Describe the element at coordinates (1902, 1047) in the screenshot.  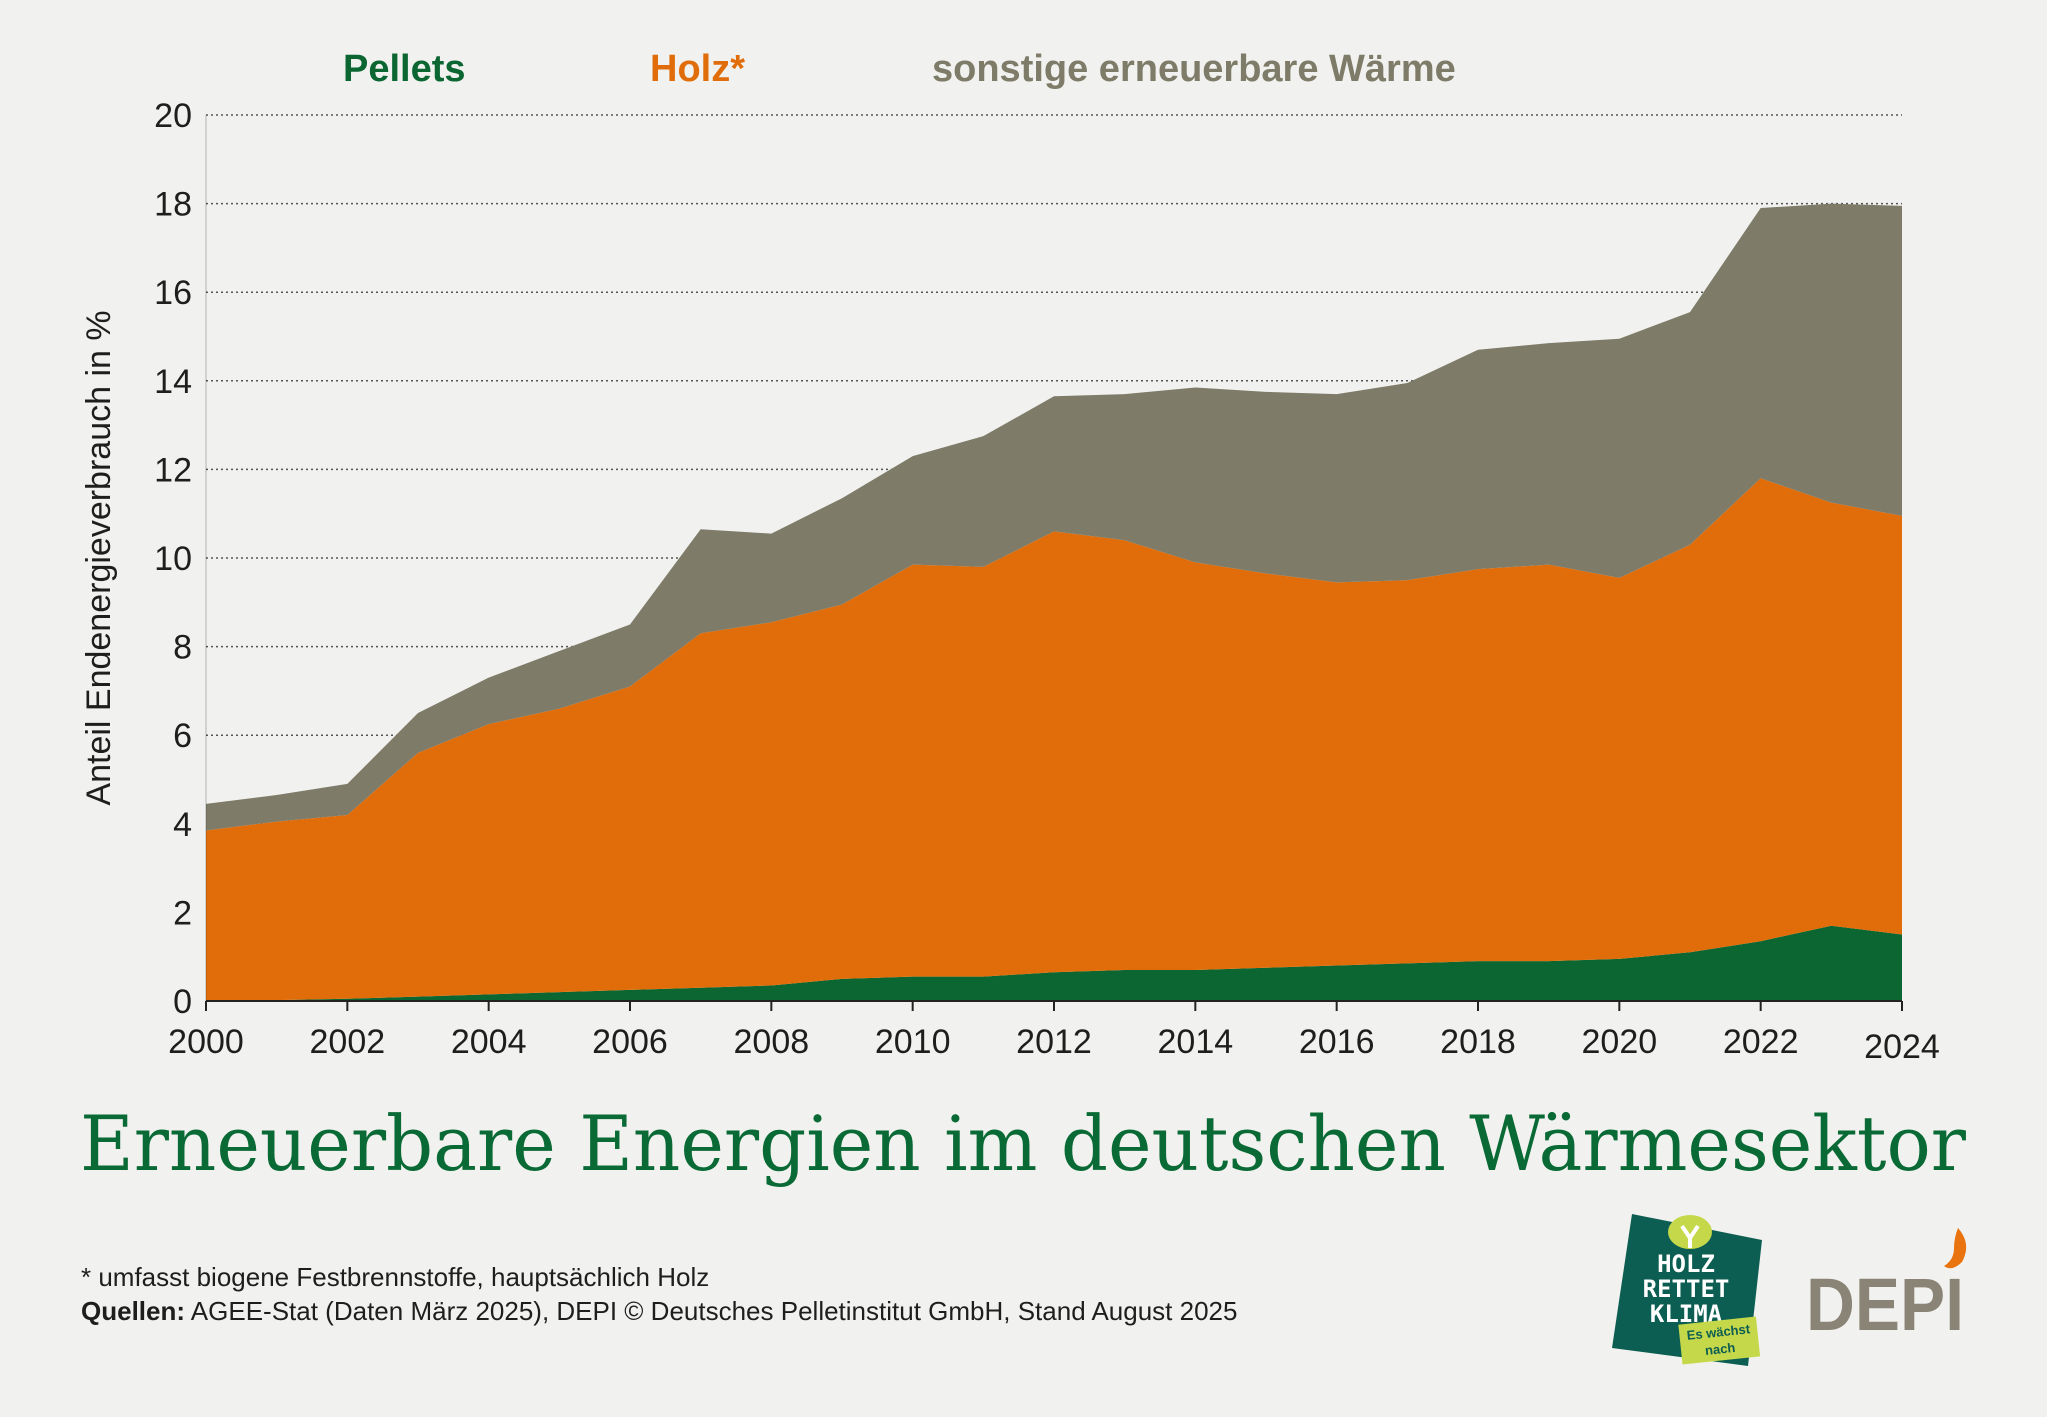
I see `x-tick-label: 2024` at that location.